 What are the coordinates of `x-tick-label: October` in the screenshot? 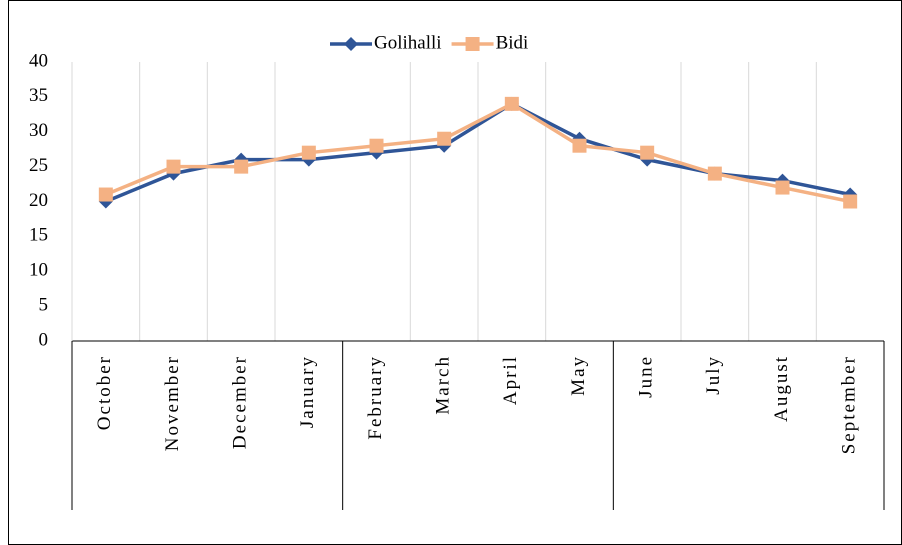 It's located at (104, 392).